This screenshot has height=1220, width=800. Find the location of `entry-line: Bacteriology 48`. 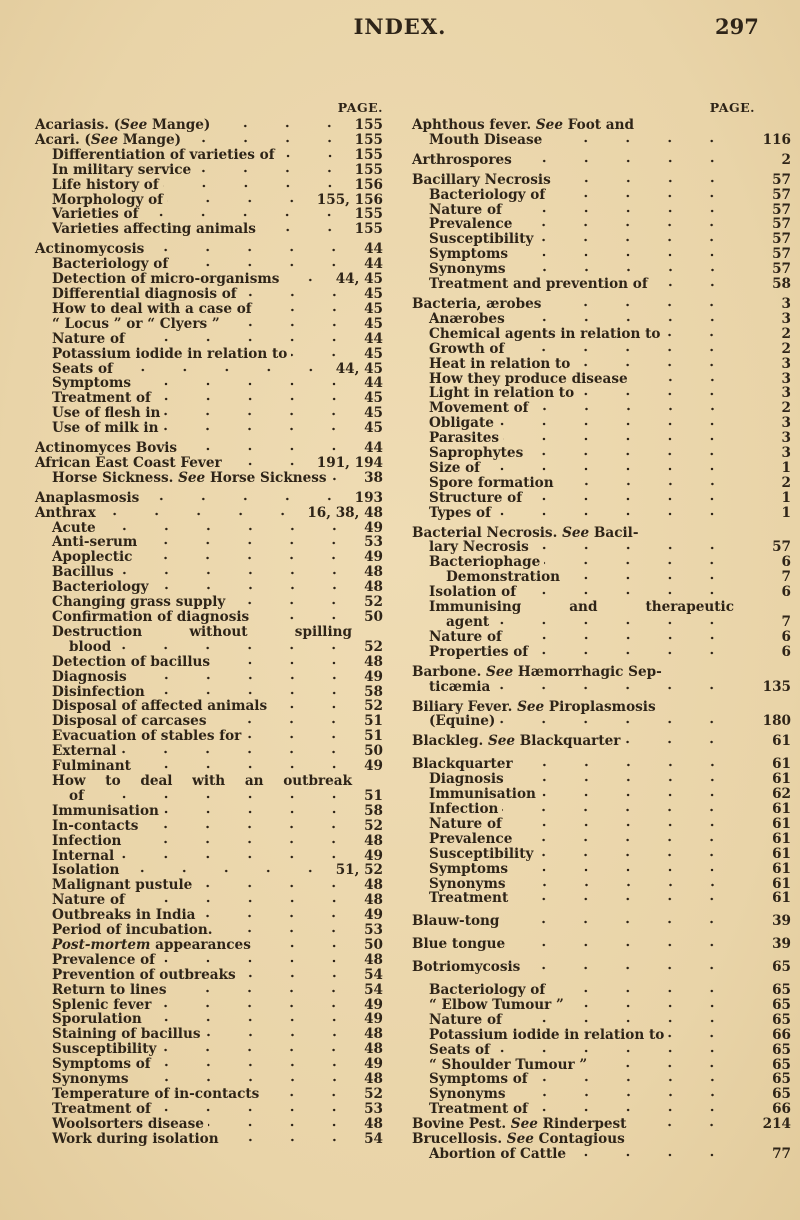

entry-line: Bacteriology 48 is located at coordinates (209, 587).